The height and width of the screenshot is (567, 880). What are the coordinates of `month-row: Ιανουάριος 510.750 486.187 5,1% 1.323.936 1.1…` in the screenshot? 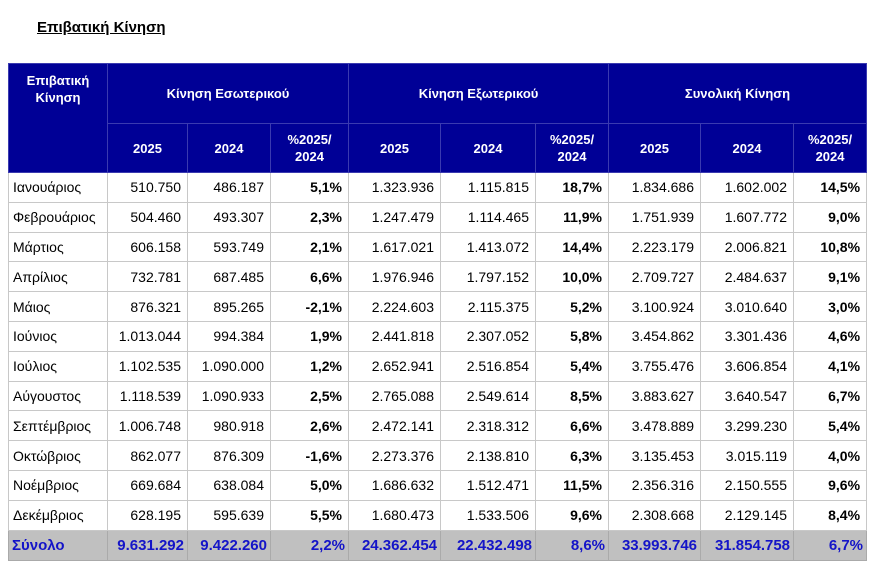 It's located at (438, 187).